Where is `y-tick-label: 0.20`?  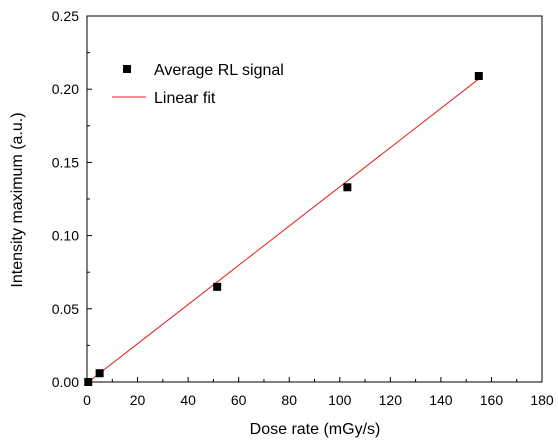 y-tick-label: 0.20 is located at coordinates (65, 89).